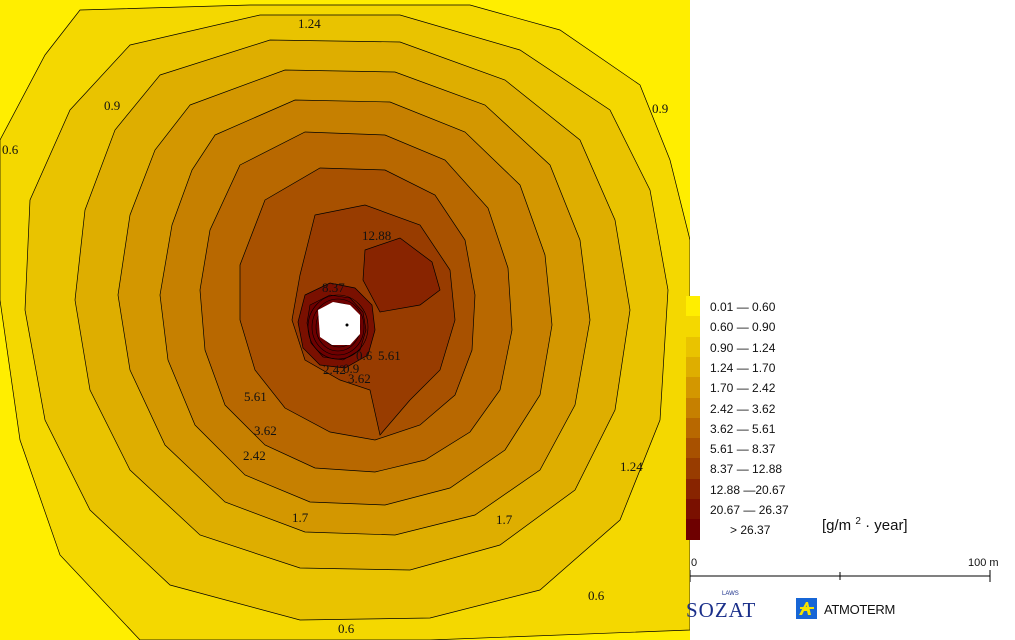  I want to click on legend-label: 0.01 — 0.60, so click(743, 307).